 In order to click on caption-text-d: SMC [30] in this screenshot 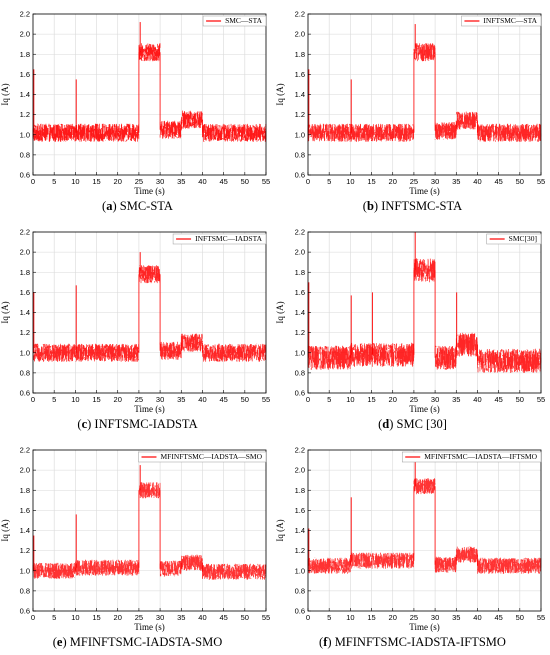, I will do `click(421, 424)`.